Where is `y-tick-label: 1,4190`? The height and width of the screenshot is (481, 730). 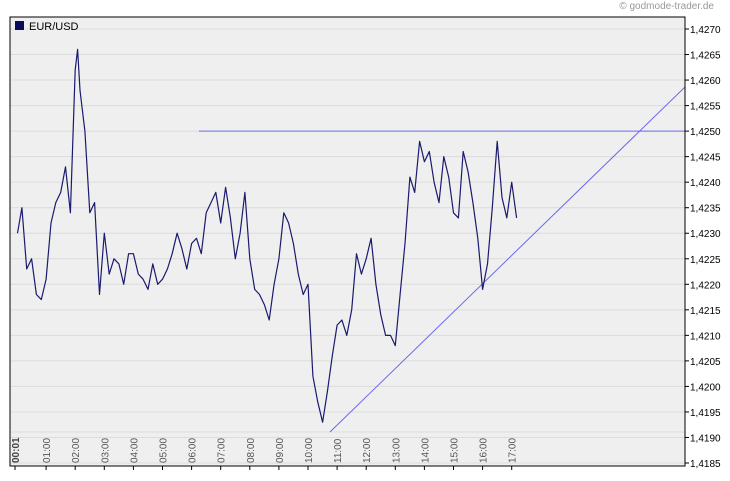 y-tick-label: 1,4190 is located at coordinates (705, 438).